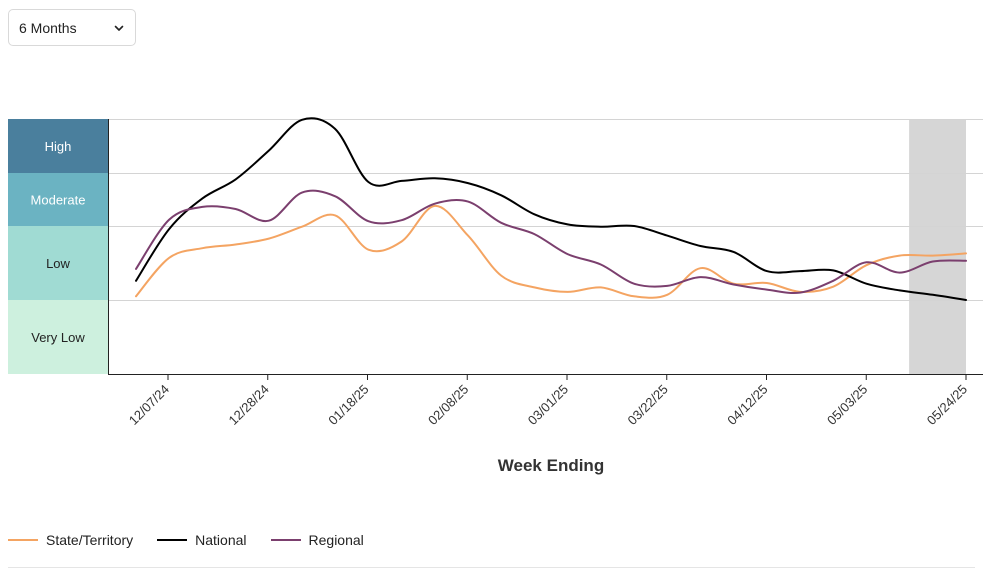 This screenshot has height=572, width=983. I want to click on chart-legend: State/Territory National Regional, so click(198, 540).